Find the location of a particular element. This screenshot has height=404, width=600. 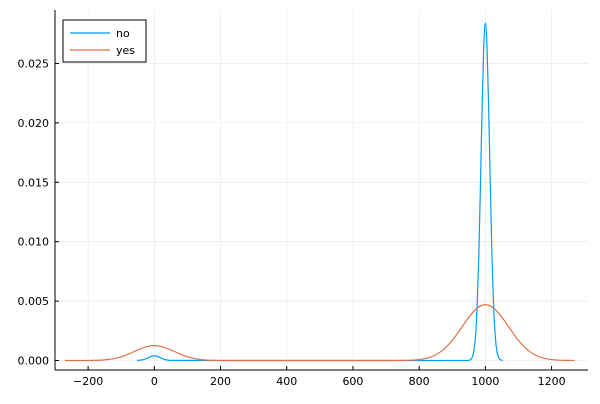

y-tick-label: 0.000 is located at coordinates (34, 360).